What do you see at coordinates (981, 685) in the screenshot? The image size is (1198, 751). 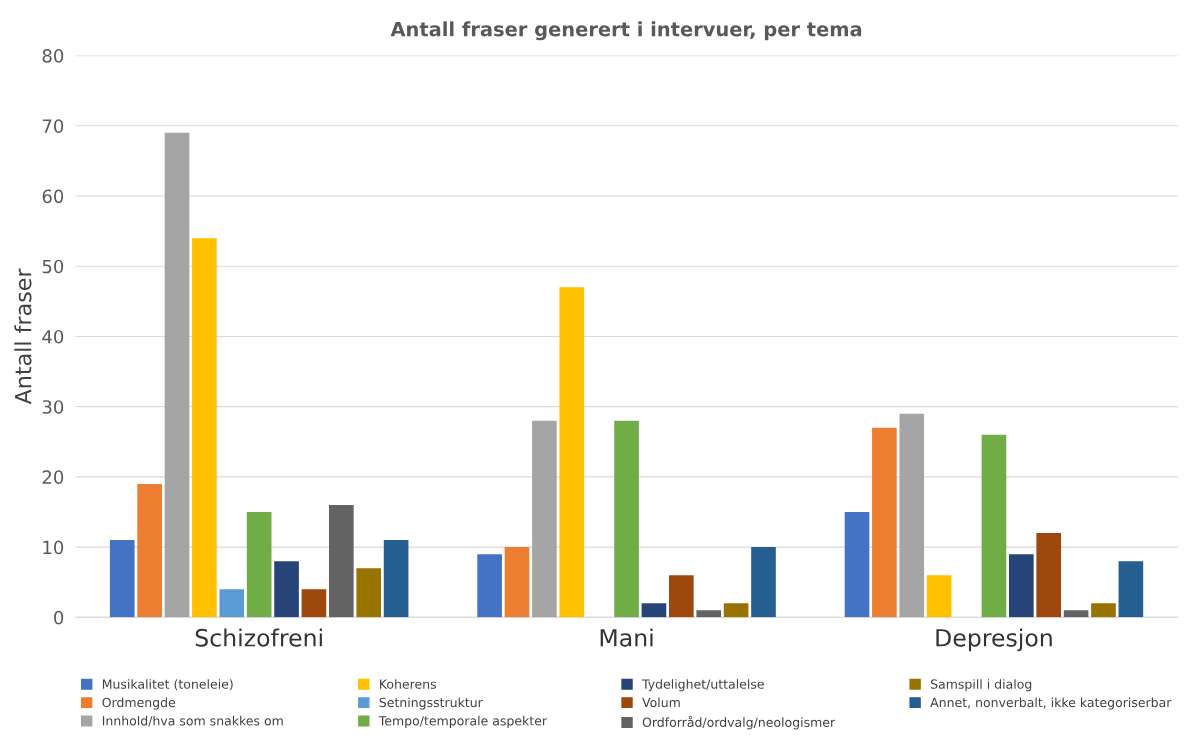 I see `legend-label: Samspill i dialog` at bounding box center [981, 685].